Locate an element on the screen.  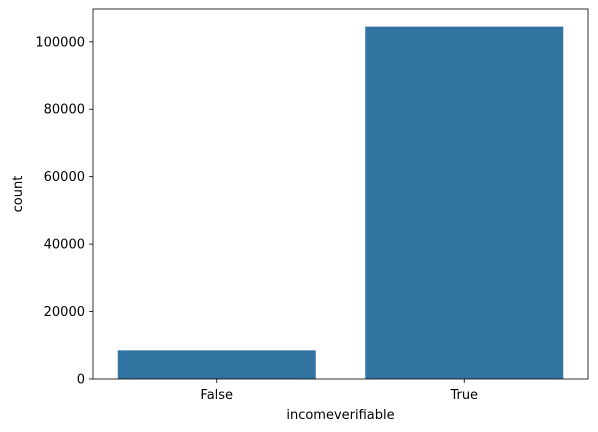
y-axis-ticks: 0 20000 40000 60000 80000 100000 is located at coordinates (64, 211).